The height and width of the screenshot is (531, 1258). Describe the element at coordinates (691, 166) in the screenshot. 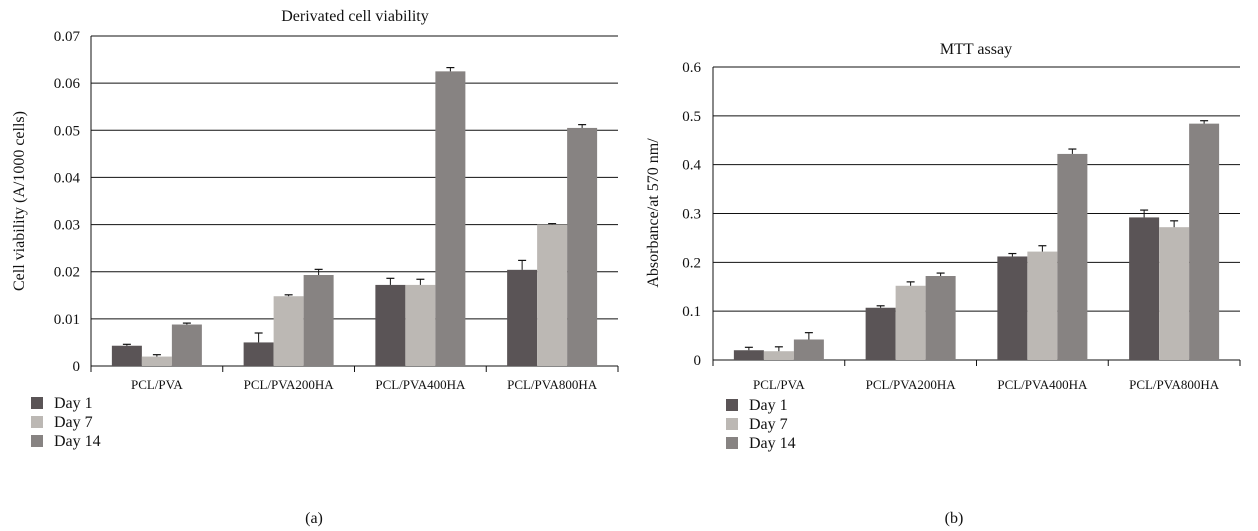

I see `y-tick-label: 0.4` at that location.